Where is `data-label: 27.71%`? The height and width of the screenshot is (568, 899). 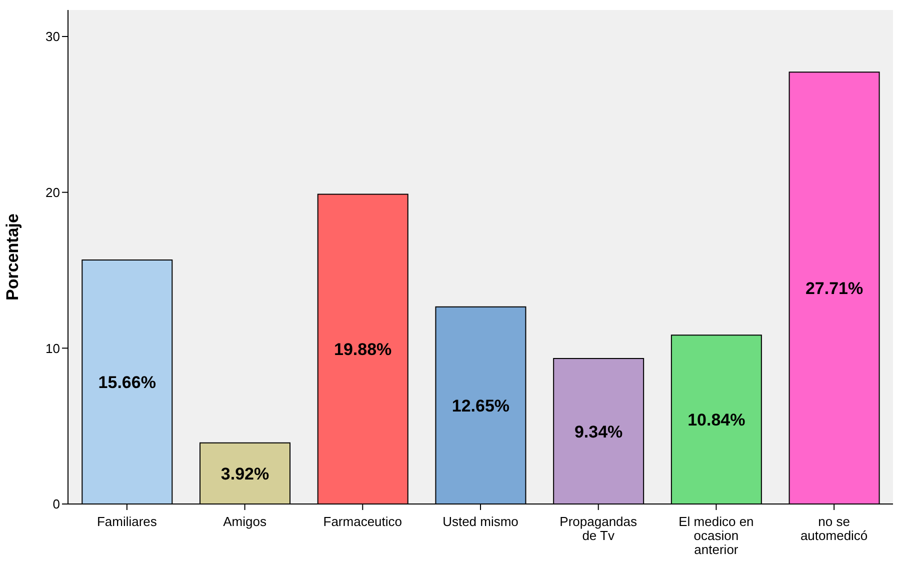
data-label: 27.71% is located at coordinates (834, 288).